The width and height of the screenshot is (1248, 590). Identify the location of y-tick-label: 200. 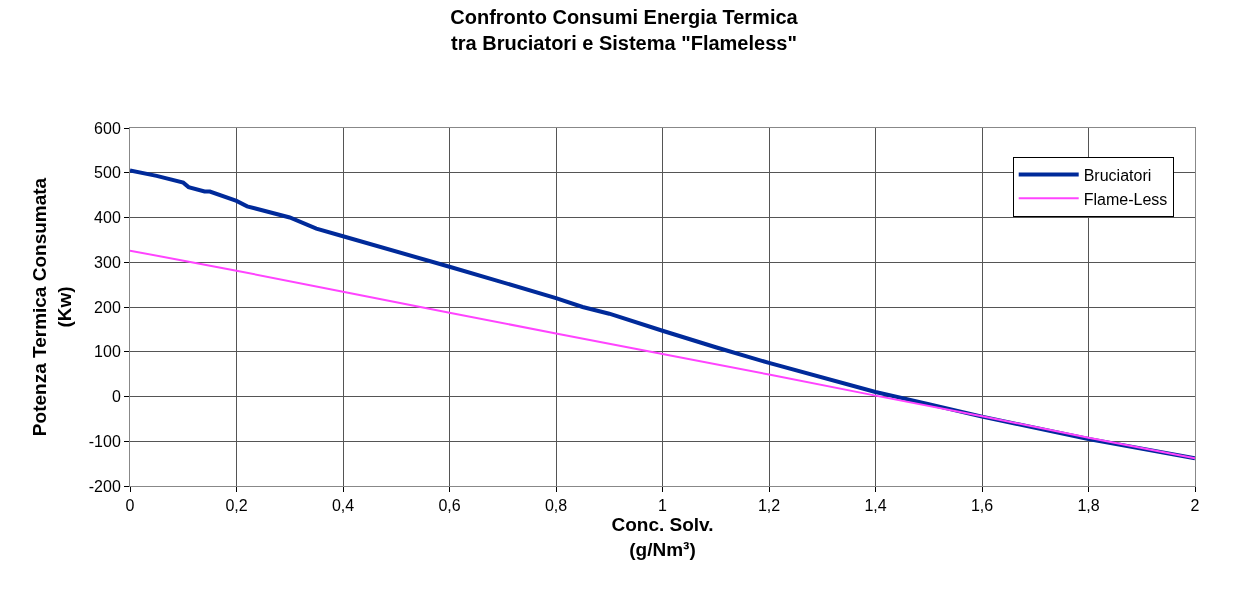
(107, 307).